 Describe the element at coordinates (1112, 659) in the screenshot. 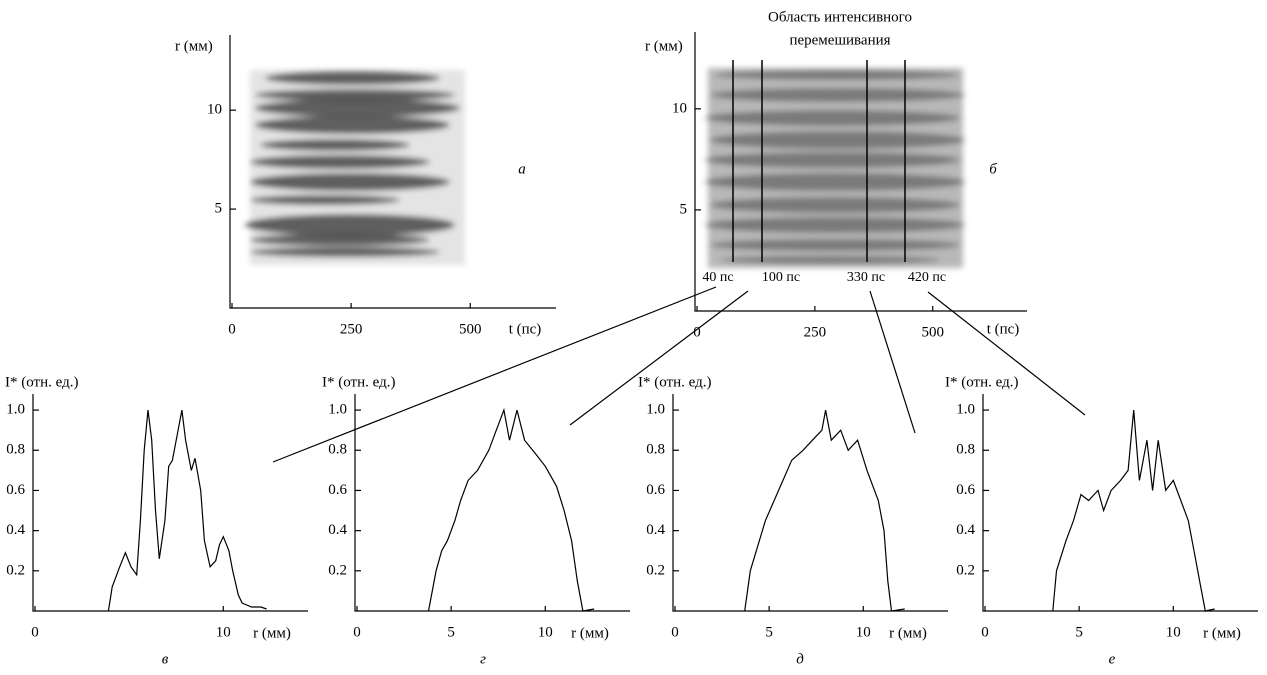

I see `panel-letter: е` at that location.